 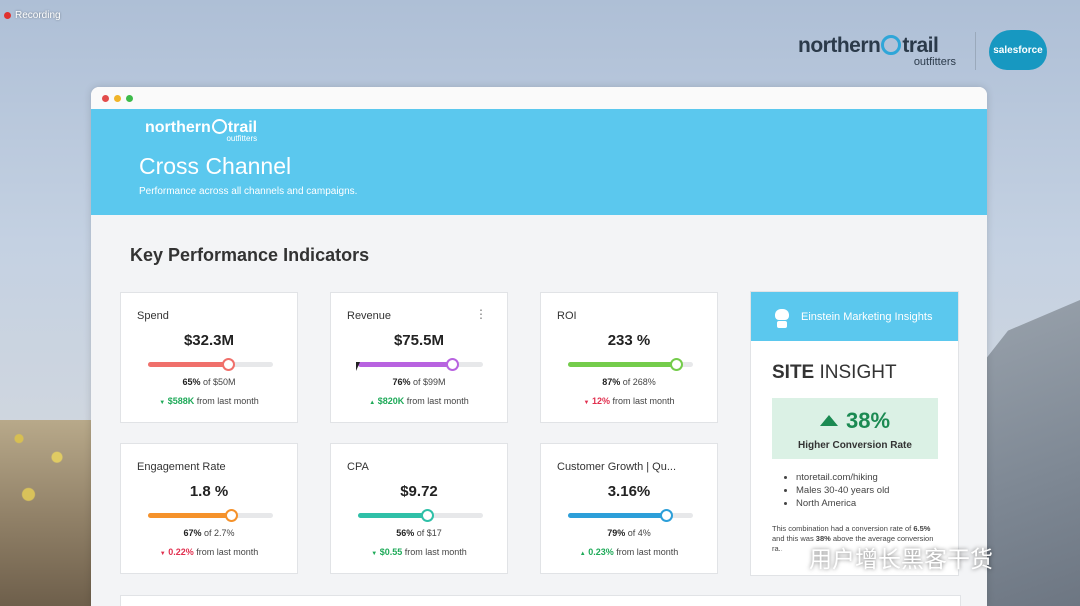 I want to click on site-insight-title: SITE INSIGHT, so click(x=834, y=373).